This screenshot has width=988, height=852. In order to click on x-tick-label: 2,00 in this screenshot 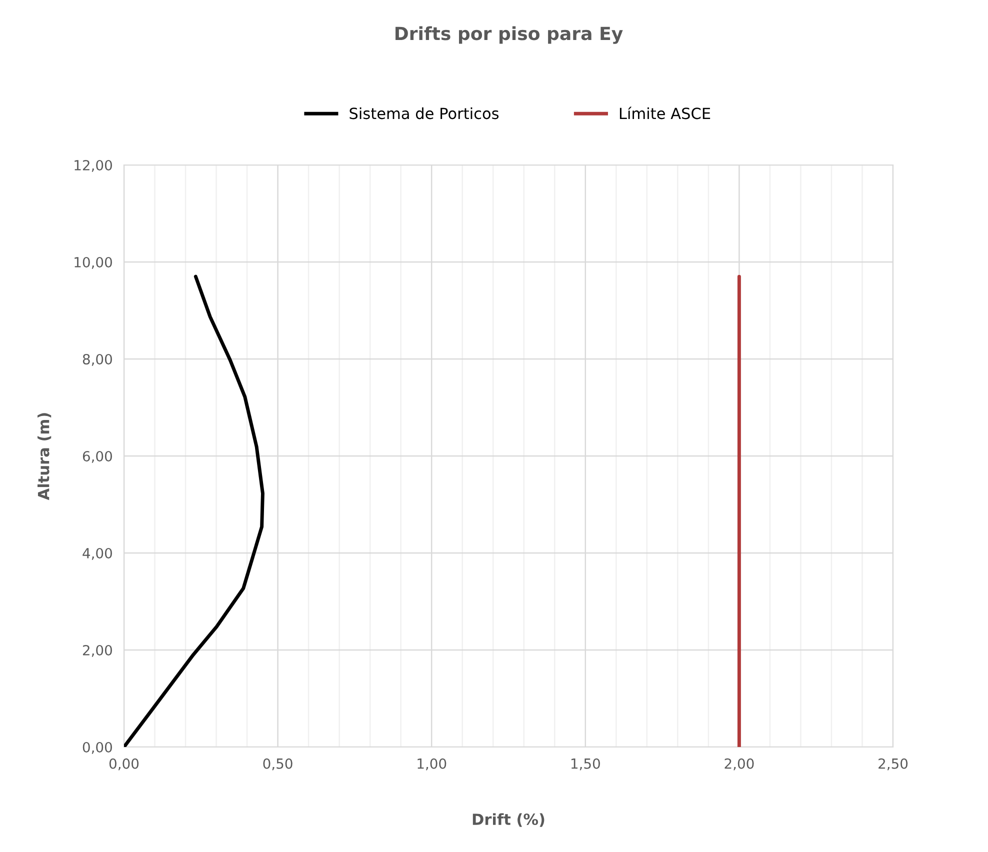, I will do `click(739, 764)`.